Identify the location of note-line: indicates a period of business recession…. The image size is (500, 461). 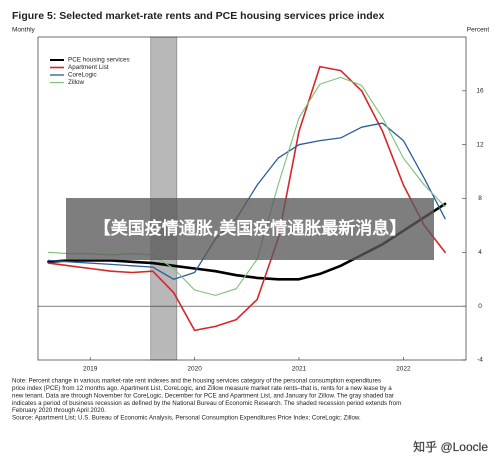
(206, 403).